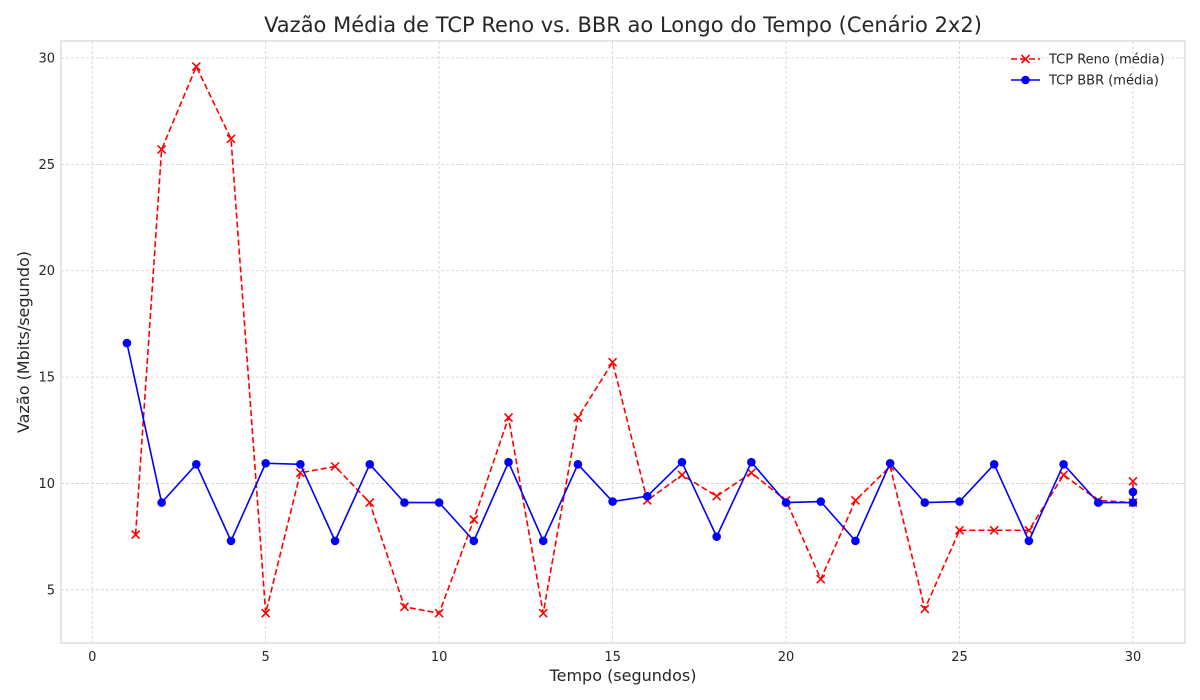  I want to click on x-tick-label: 25, so click(959, 657).